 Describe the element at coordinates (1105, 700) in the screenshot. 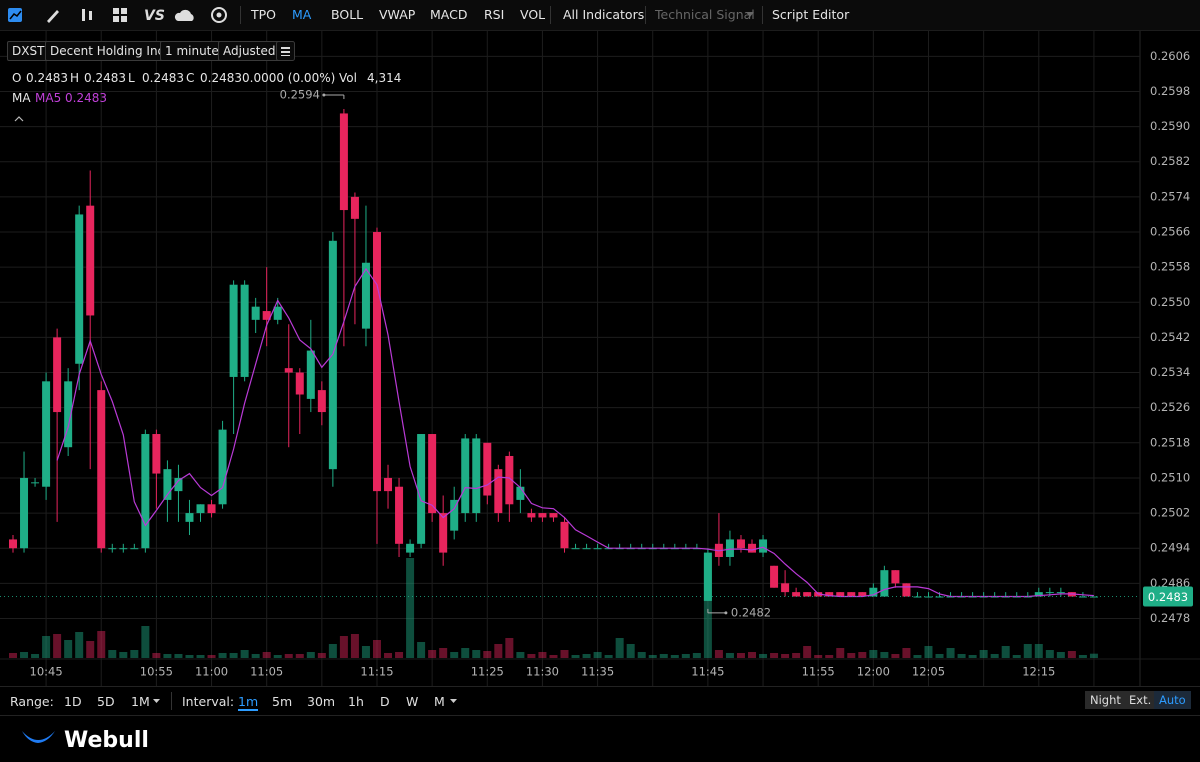

I see `session-option: Night` at that location.